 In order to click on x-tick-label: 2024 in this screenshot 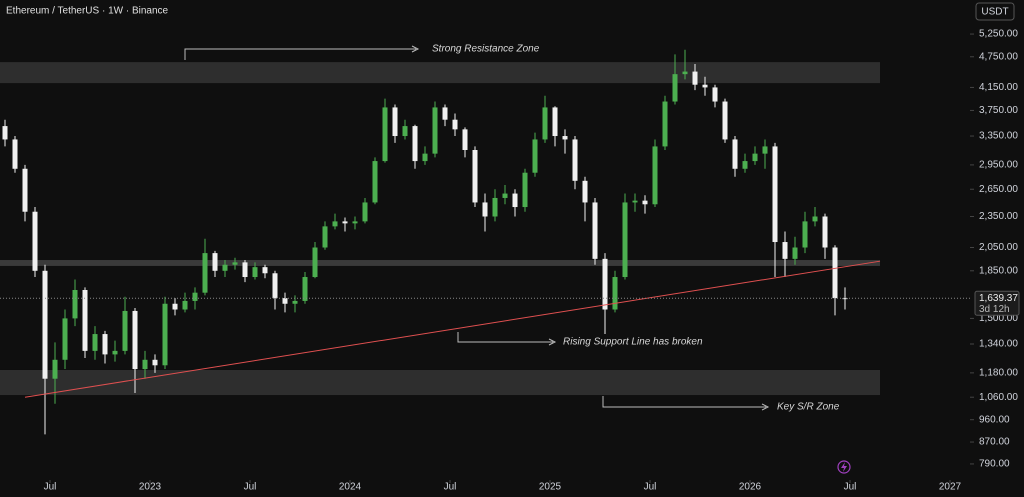, I will do `click(350, 487)`.